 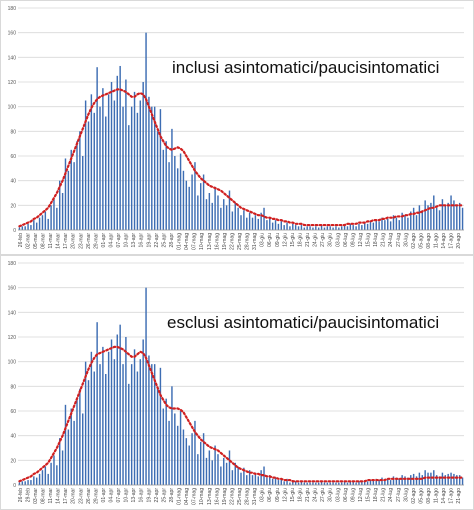 What do you see at coordinates (232, 496) in the screenshot?
I see `x-tick-label: 22-mag` at bounding box center [232, 496].